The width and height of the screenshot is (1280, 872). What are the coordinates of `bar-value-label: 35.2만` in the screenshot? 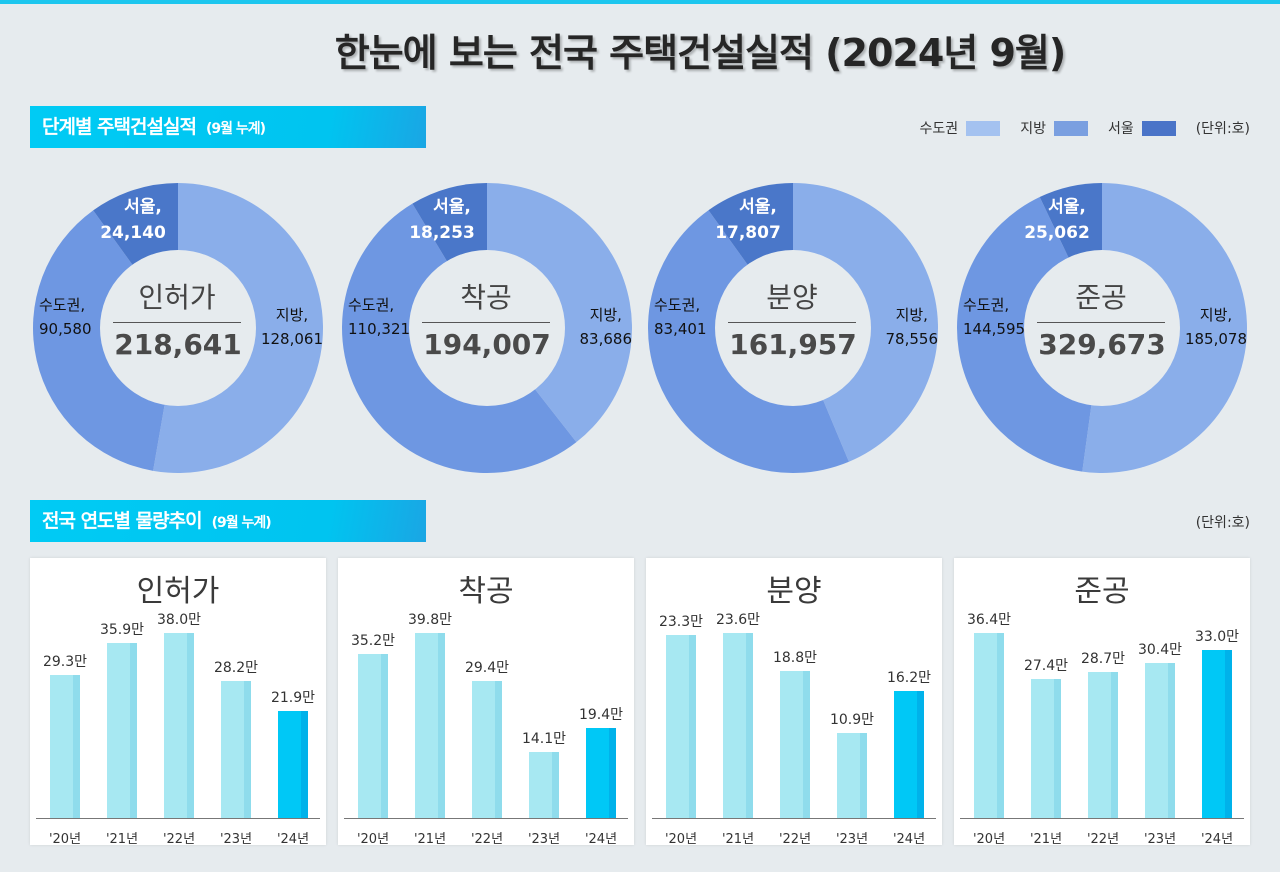 It's located at (373, 641).